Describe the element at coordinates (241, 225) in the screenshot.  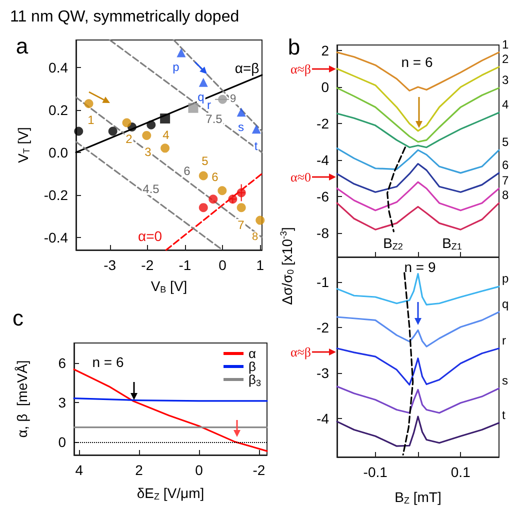
I see `annotation: 7` at that location.